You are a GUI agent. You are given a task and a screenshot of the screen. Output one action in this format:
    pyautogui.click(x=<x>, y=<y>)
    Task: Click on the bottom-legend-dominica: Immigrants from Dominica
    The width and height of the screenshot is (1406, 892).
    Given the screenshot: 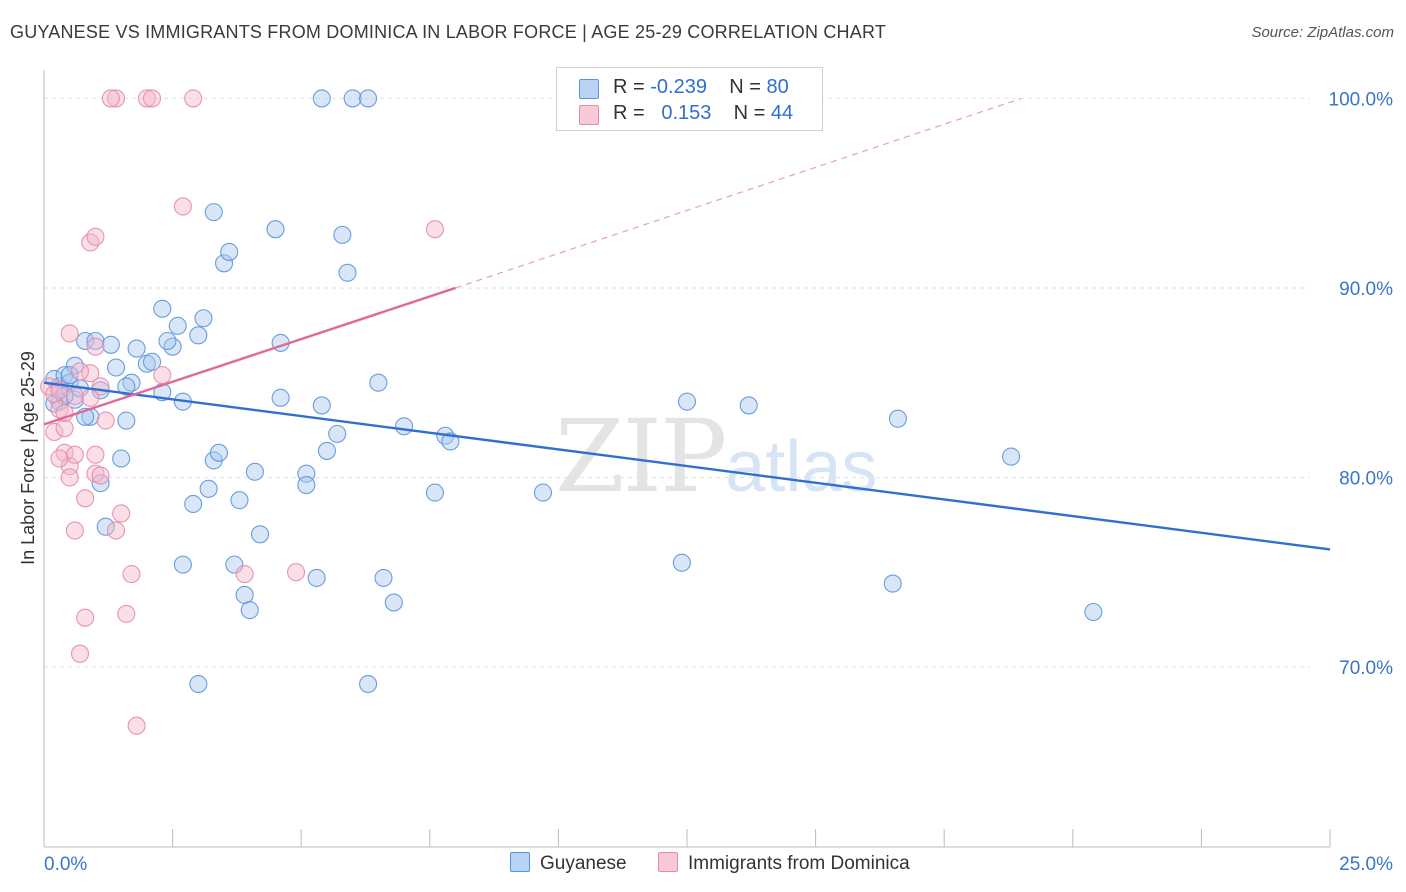 What is the action you would take?
    pyautogui.click(x=784, y=863)
    